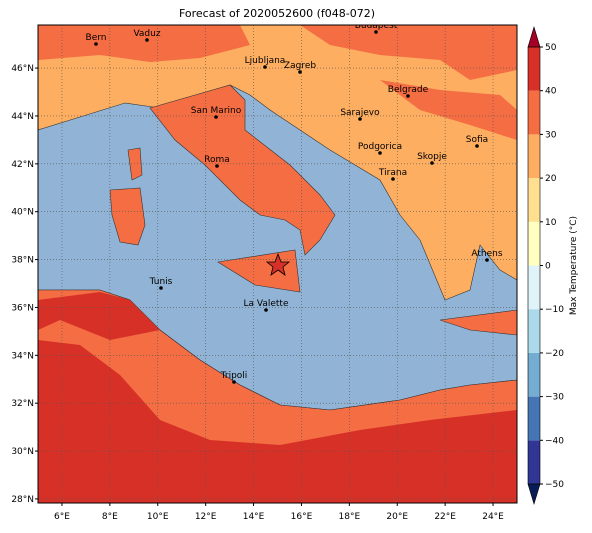 This screenshot has height=533, width=592. I want to click on city-label: Vaduz, so click(146, 34).